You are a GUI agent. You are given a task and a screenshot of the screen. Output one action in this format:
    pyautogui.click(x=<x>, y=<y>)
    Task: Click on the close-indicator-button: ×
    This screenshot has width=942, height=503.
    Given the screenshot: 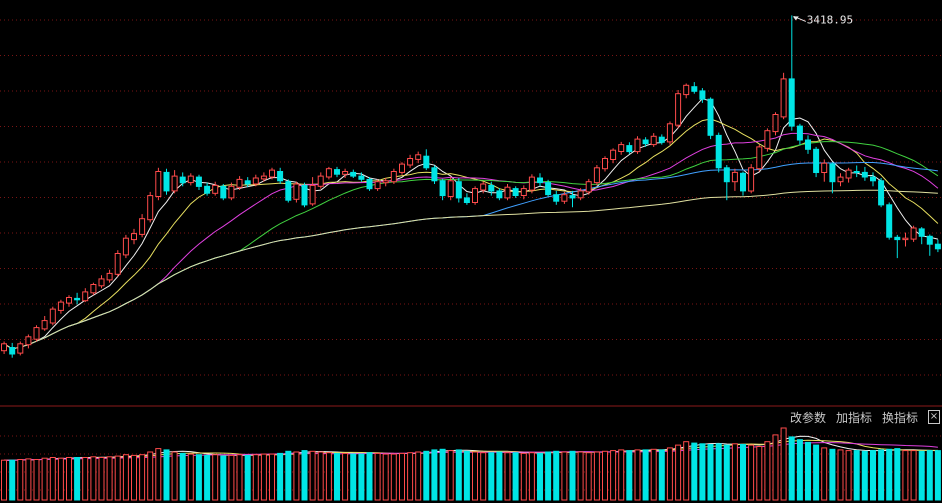 What is the action you would take?
    pyautogui.click(x=934, y=417)
    